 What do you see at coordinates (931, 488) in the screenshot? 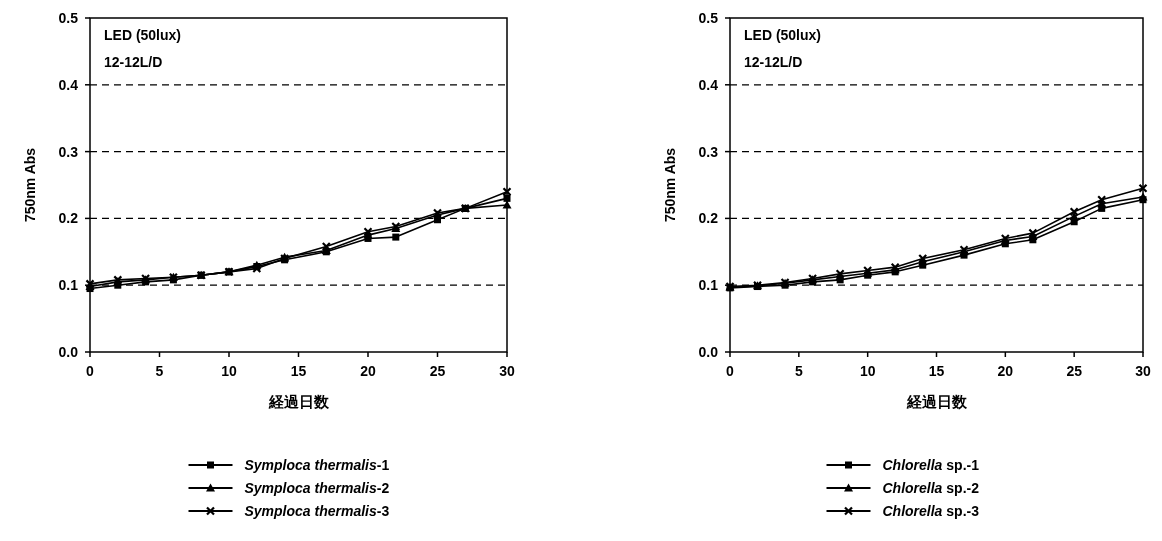
I see `legend-label: Chlorella sp.-2` at bounding box center [931, 488].